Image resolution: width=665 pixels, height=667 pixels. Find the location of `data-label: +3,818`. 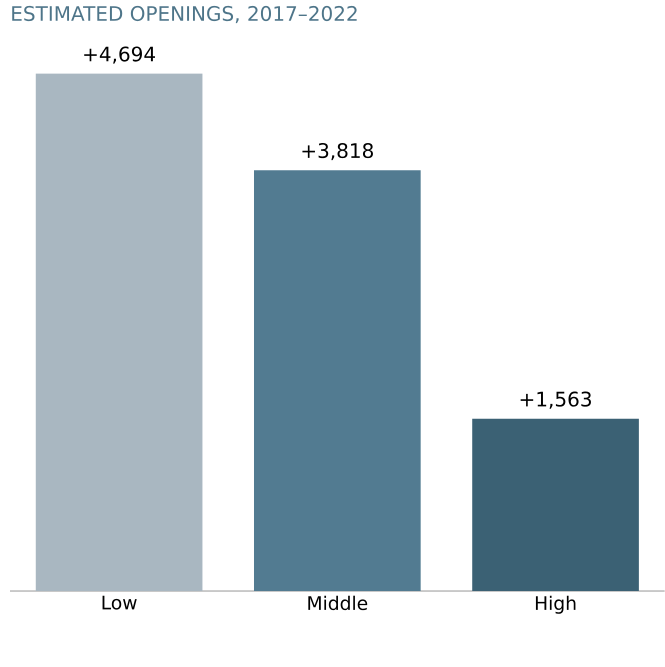

data-label: +3,818 is located at coordinates (337, 151).